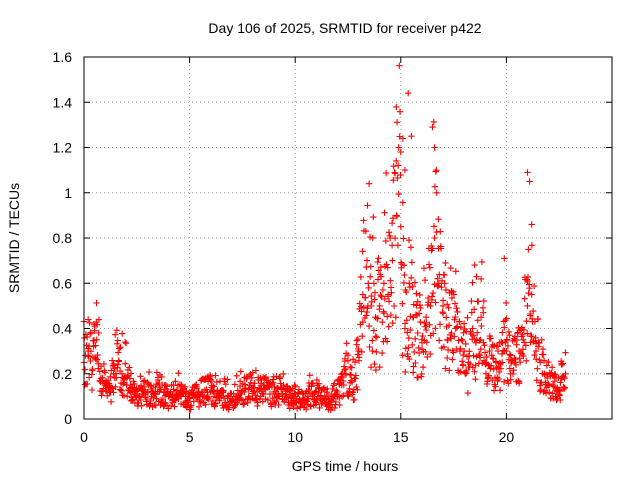  I want to click on y-tick-label: 1, so click(68, 193).